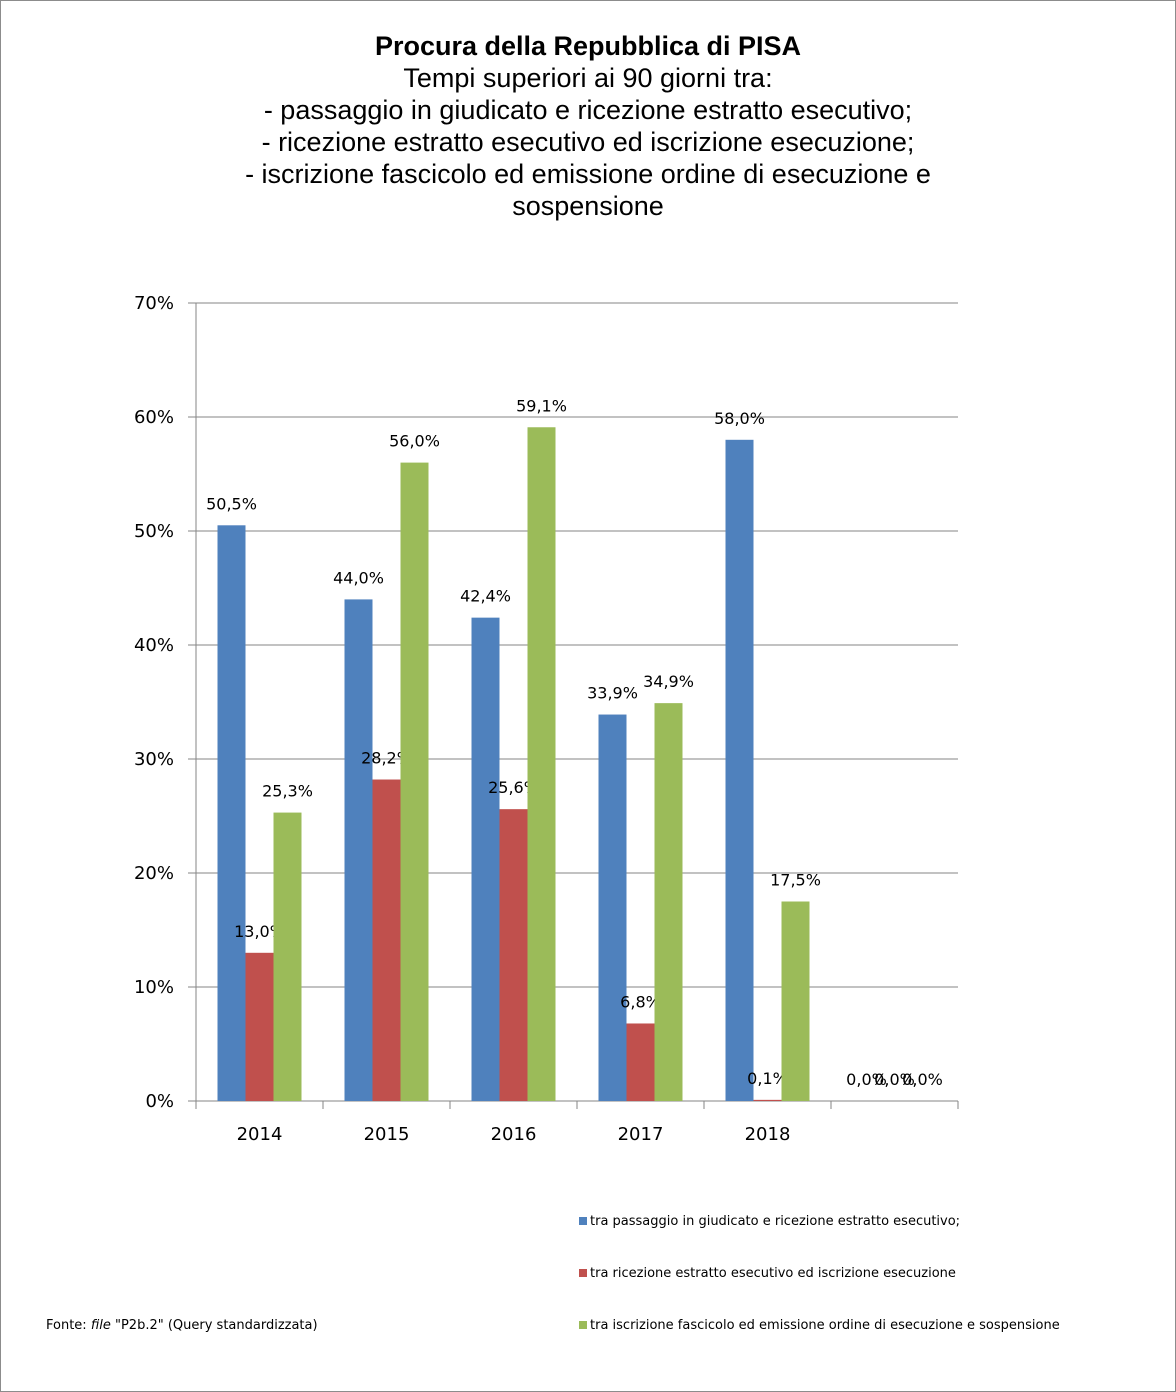  Describe the element at coordinates (485, 596) in the screenshot. I see `data-label: 42,4%` at that location.